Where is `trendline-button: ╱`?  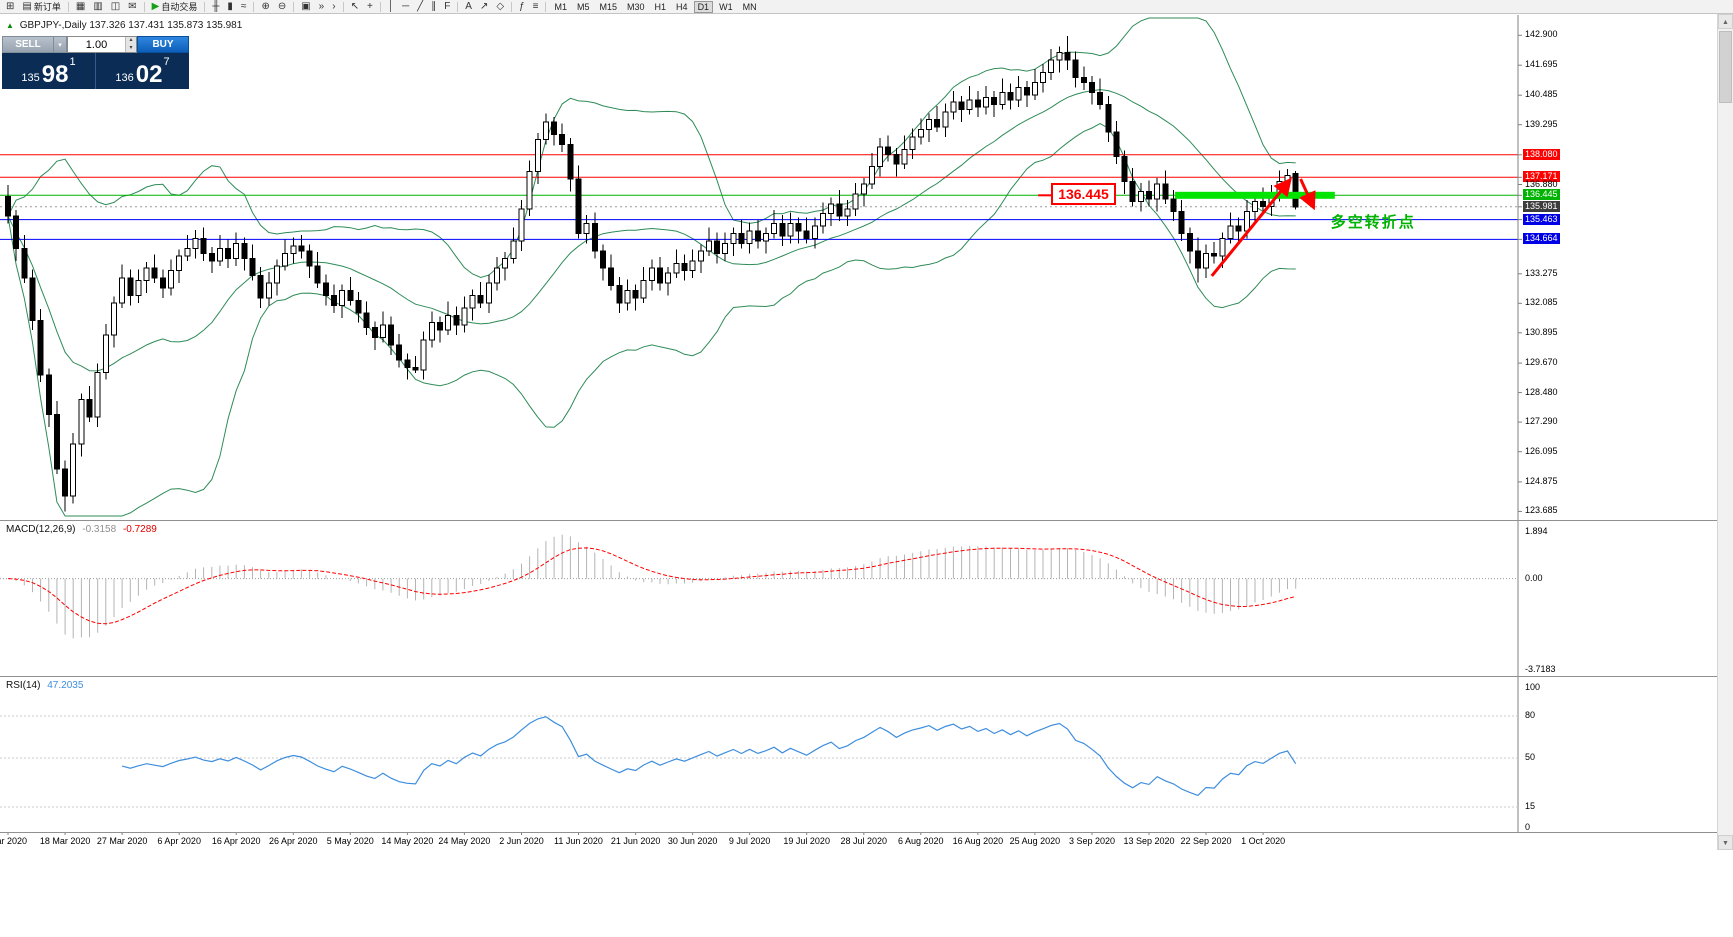 trendline-button: ╱ is located at coordinates (420, 7).